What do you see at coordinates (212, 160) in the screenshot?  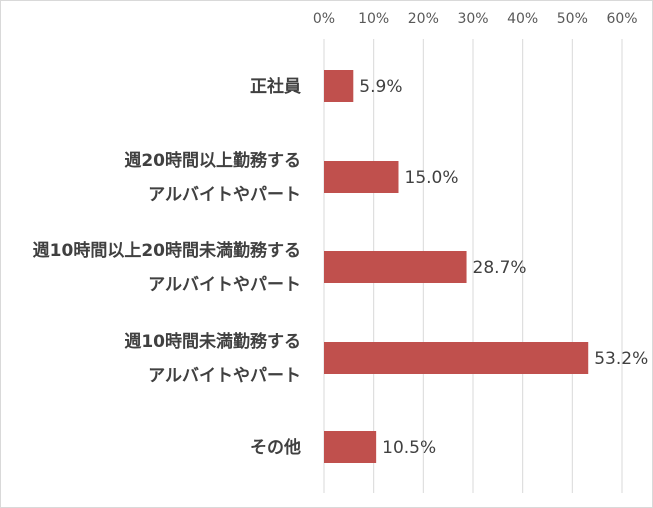 I see `category-label: 週20時間以上勤務する` at bounding box center [212, 160].